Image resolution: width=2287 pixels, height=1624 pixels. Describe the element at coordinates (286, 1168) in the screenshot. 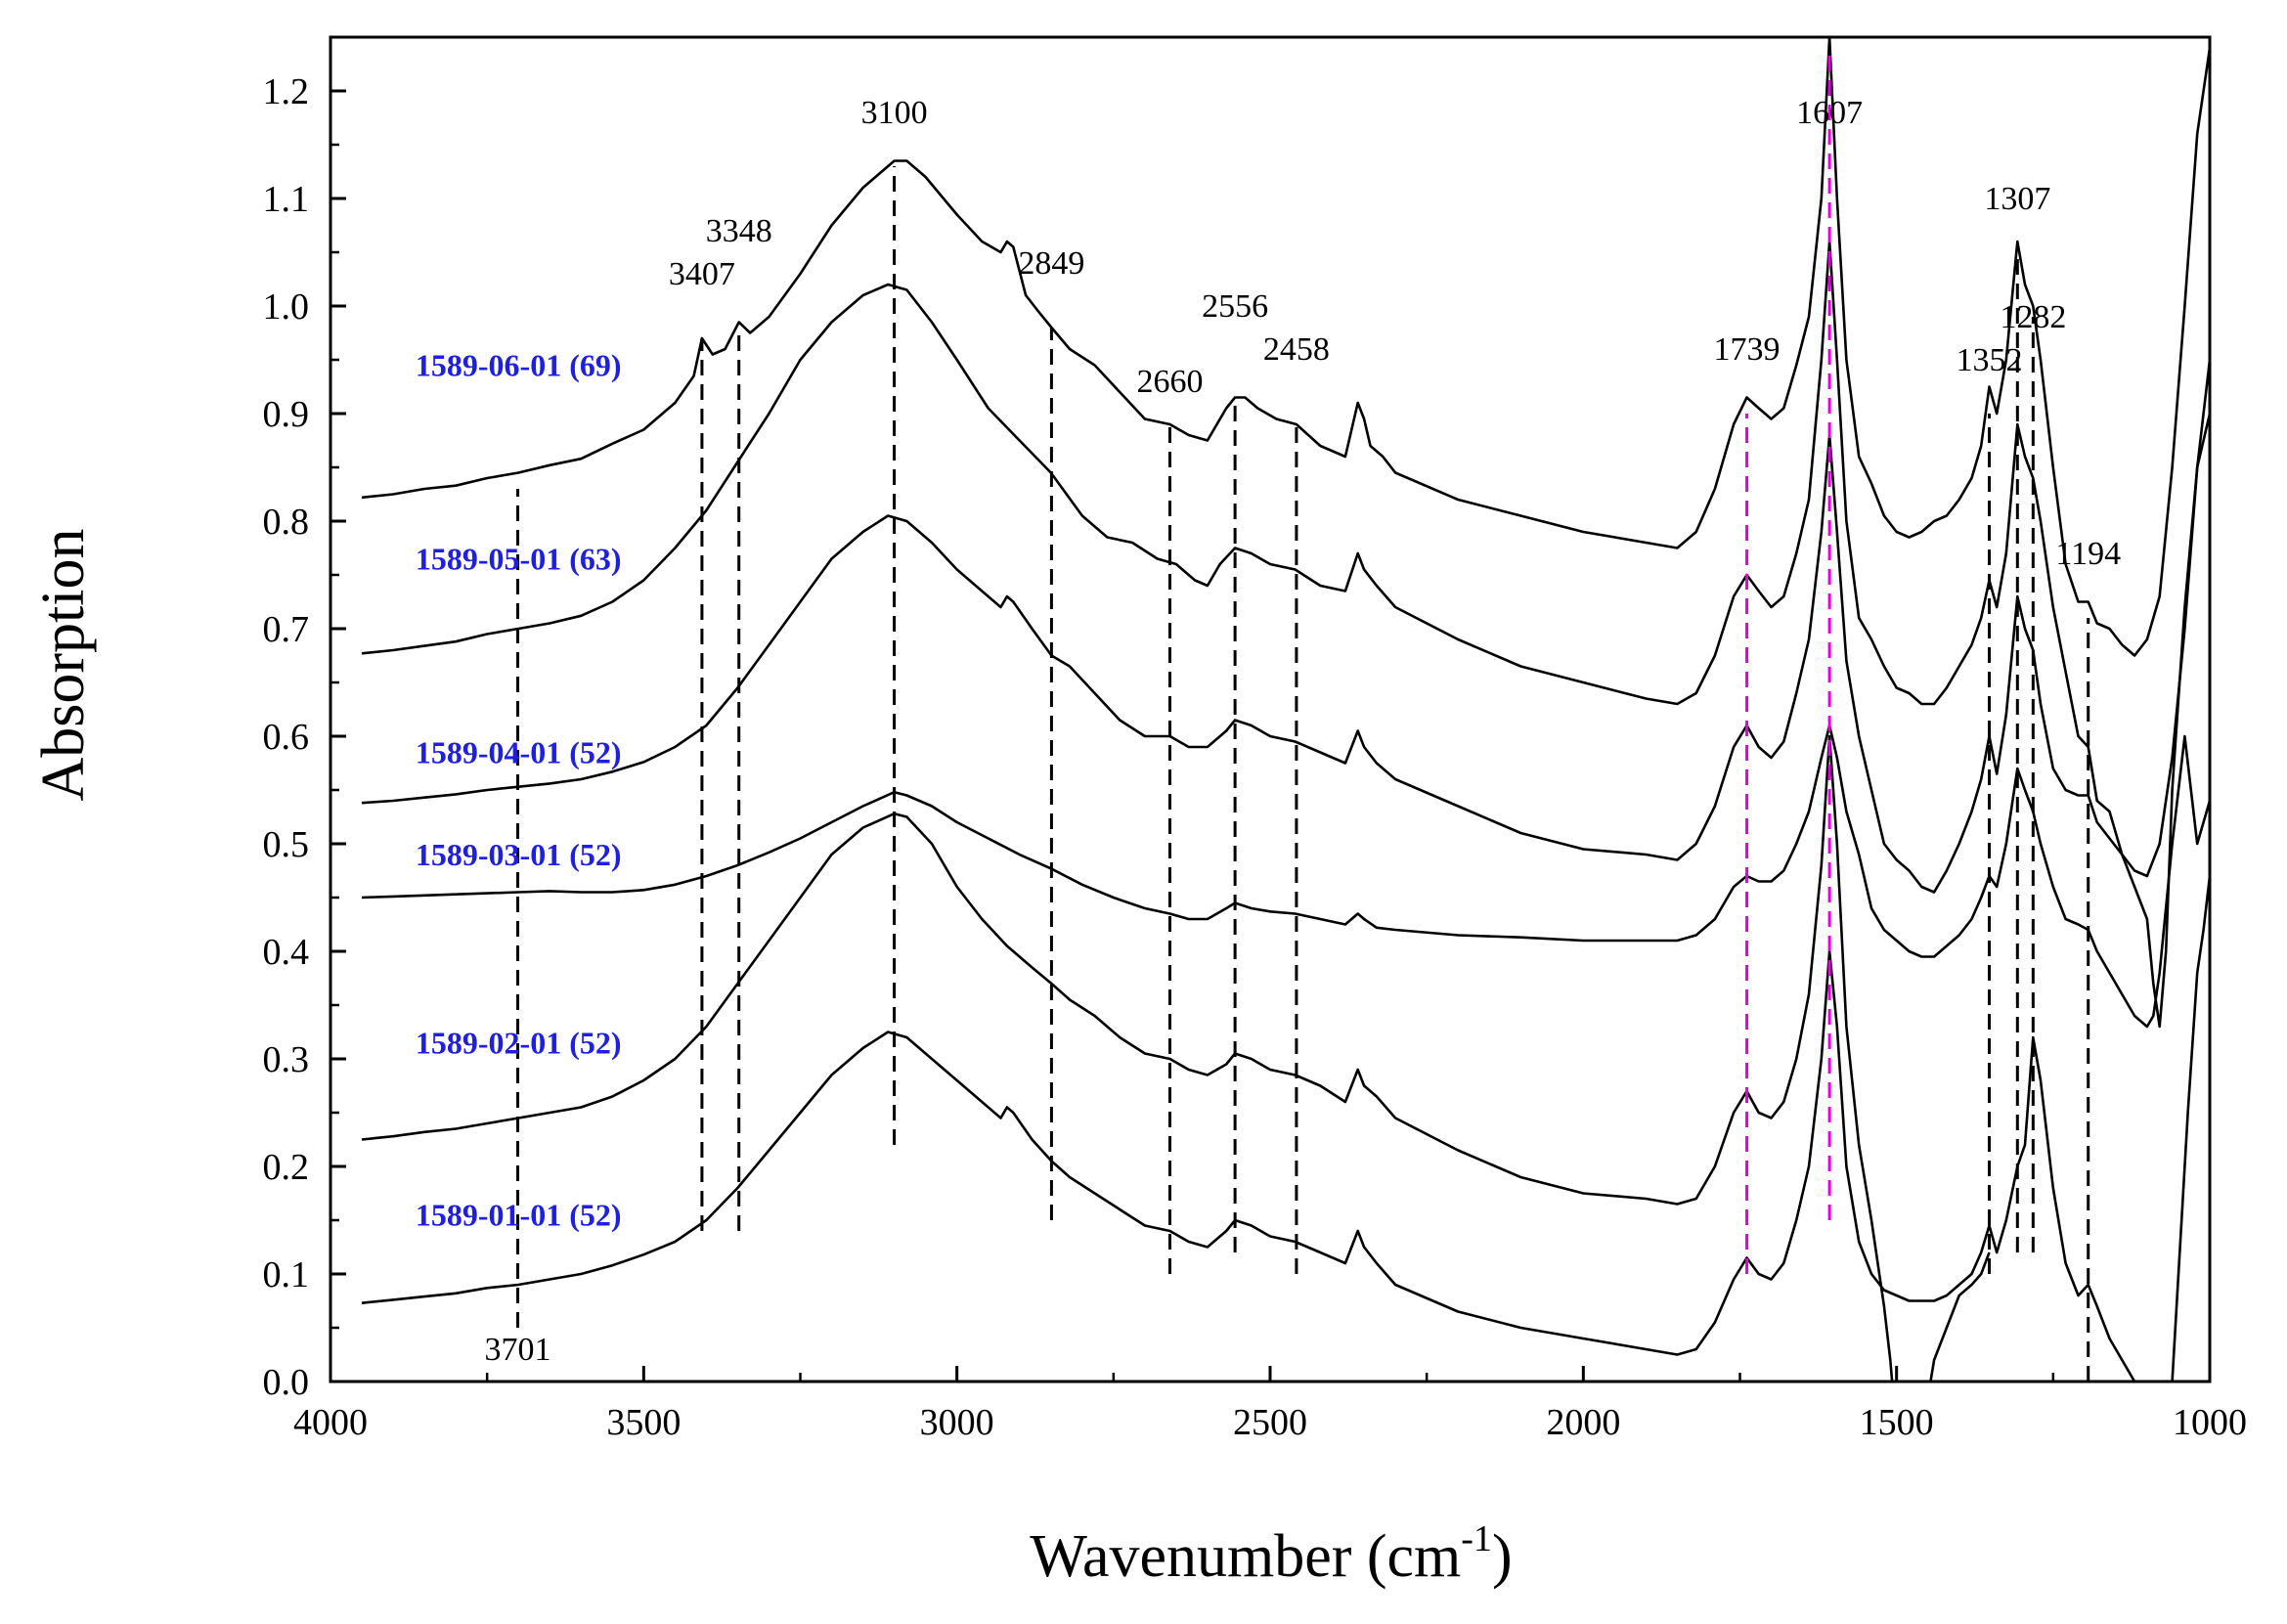

I see `y-tick-label-0.2: 0.2` at that location.